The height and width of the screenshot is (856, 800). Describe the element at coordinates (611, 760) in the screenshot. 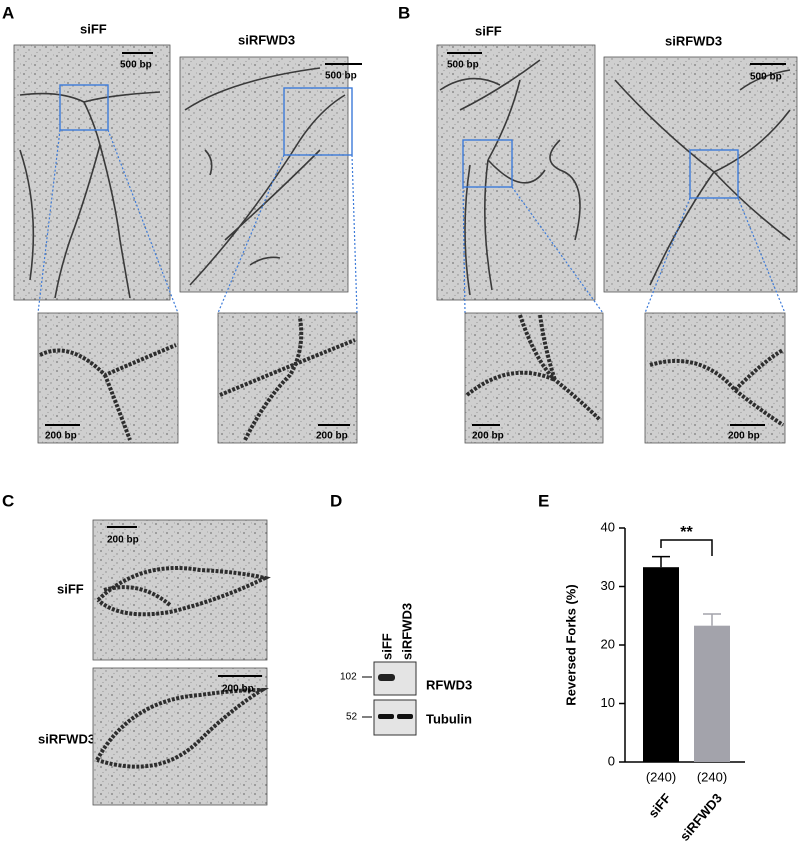

I see `y-tick-label: 0` at that location.